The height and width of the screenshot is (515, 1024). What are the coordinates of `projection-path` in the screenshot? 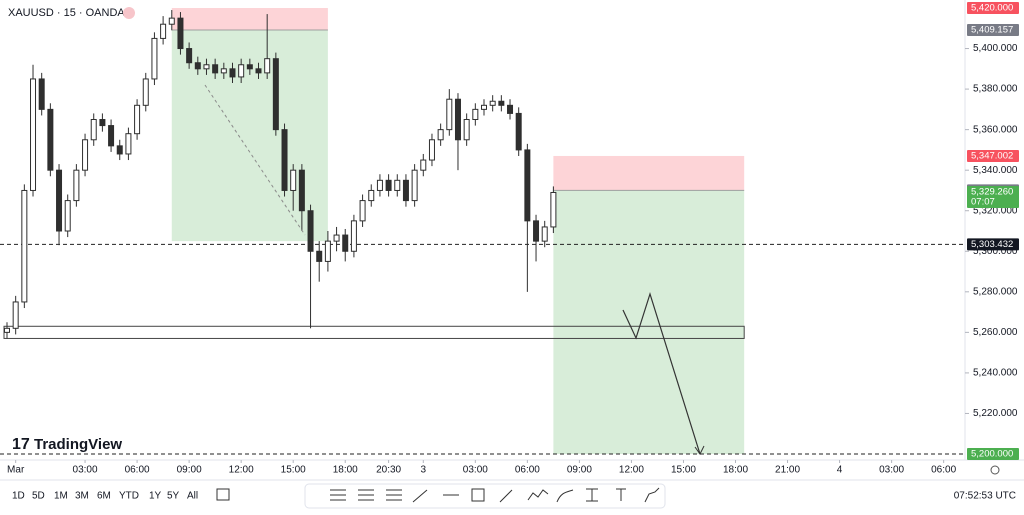 It's located at (661, 373).